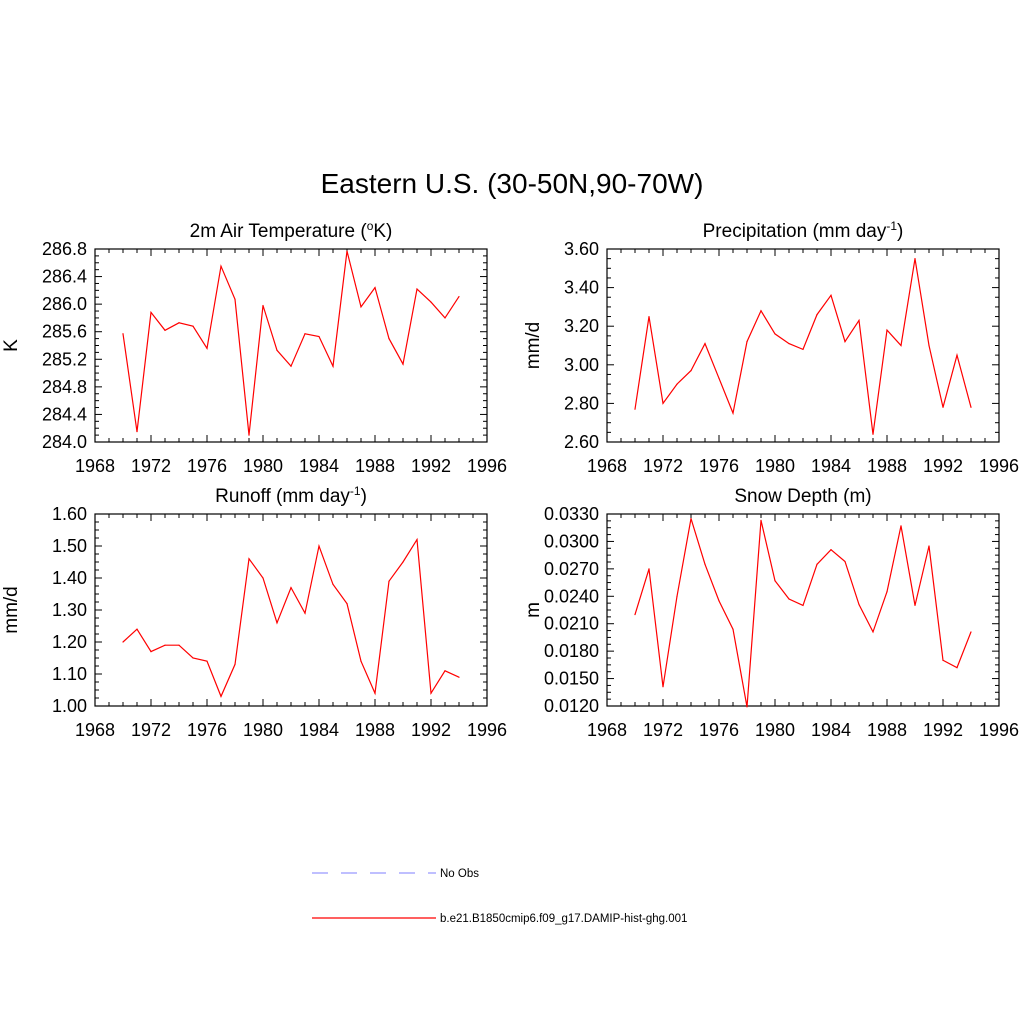 The width and height of the screenshot is (1024, 1024). I want to click on legend-label-1: No Obs, so click(459, 874).